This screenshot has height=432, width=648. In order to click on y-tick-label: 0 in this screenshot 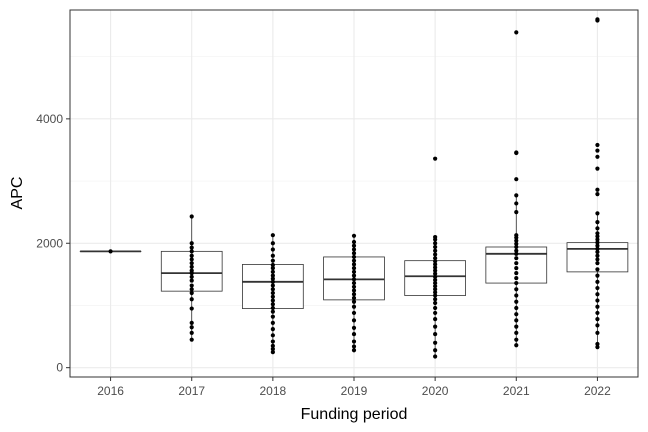, I will do `click(59, 368)`.